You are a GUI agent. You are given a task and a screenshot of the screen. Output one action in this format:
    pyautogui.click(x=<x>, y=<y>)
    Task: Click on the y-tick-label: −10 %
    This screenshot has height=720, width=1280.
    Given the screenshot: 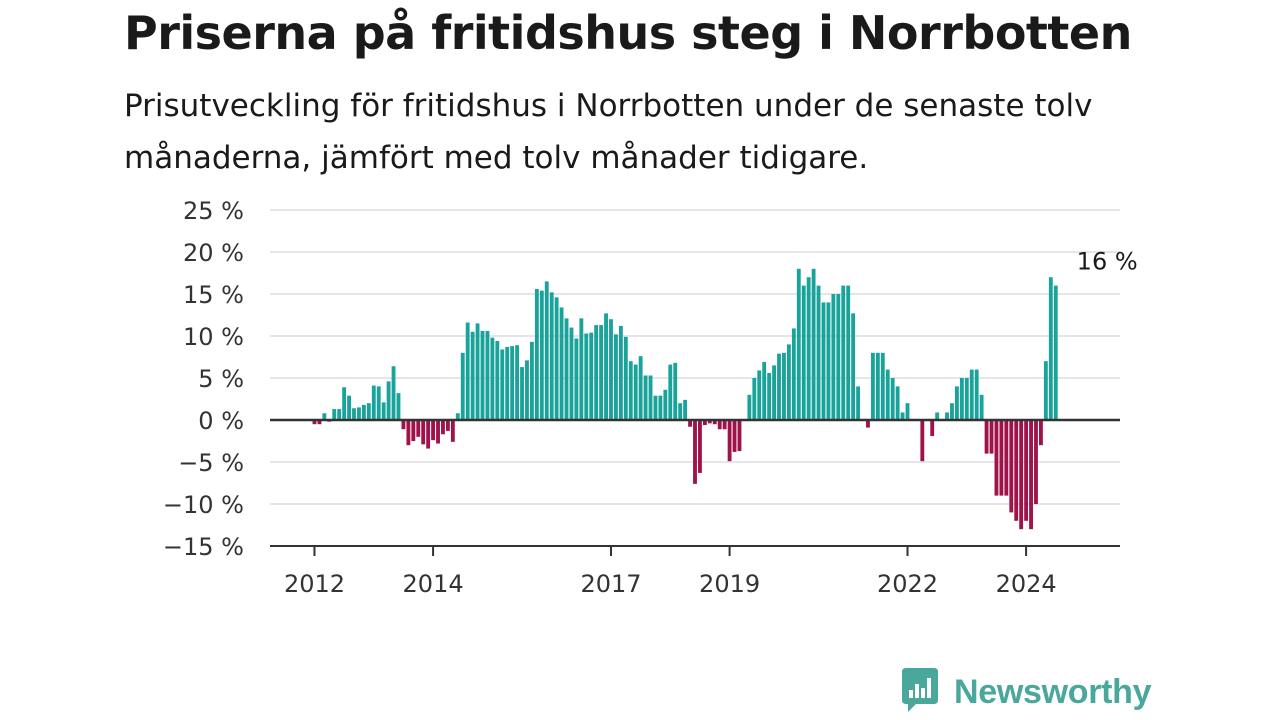 What is the action you would take?
    pyautogui.click(x=203, y=505)
    